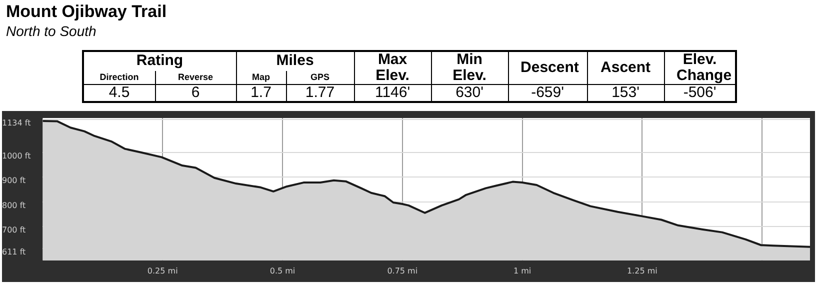 This screenshot has width=817, height=284. I want to click on x-tick-label: 1.25 mi, so click(642, 271).